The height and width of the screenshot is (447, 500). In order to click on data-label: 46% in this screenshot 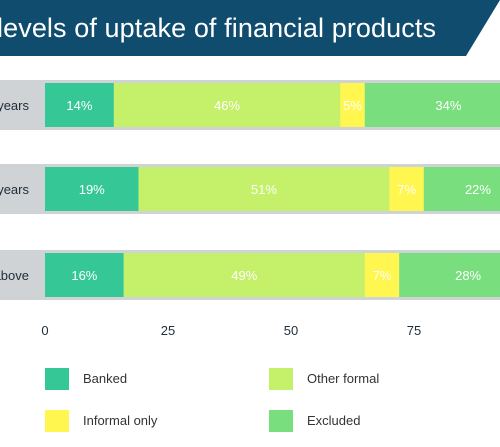, I will do `click(227, 105)`.